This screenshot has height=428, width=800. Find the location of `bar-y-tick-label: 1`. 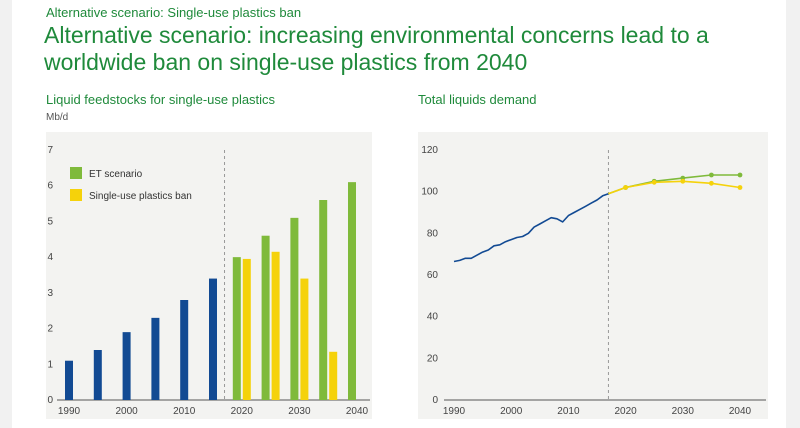

bar-y-tick-label: 1 is located at coordinates (50, 364).